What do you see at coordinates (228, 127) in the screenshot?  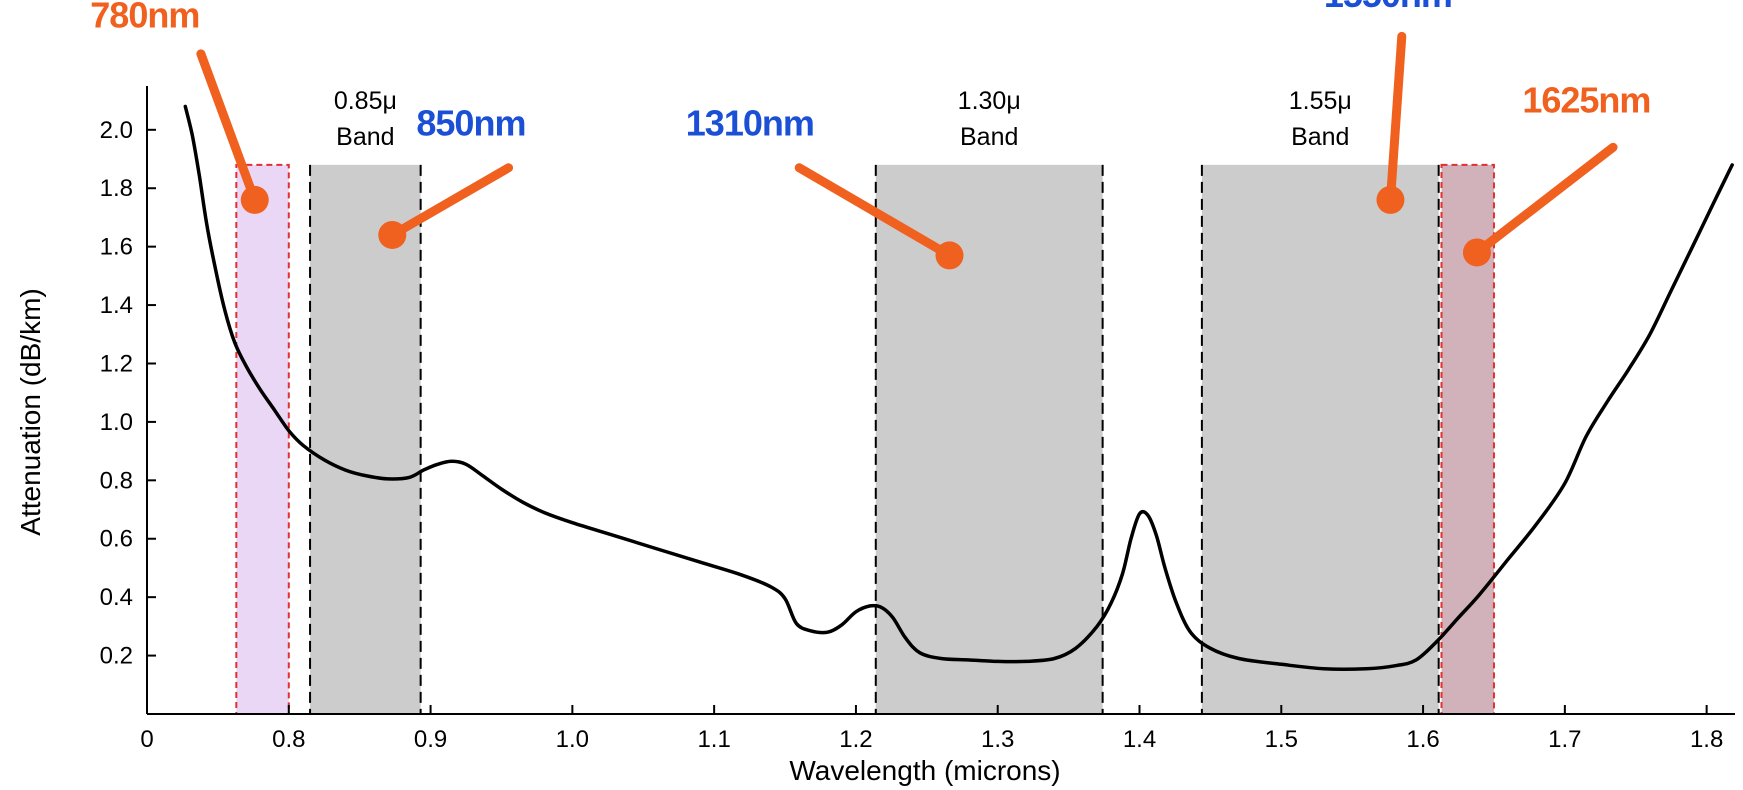 I see `callout-780nm-pointer` at bounding box center [228, 127].